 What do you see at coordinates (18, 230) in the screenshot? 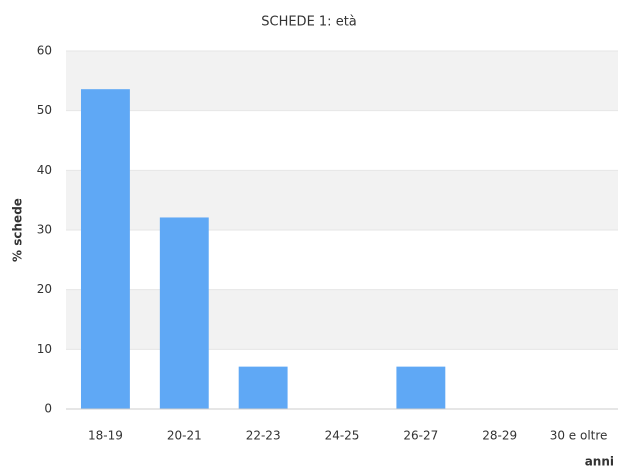
I see `y-axis-label: % schede` at bounding box center [18, 230].